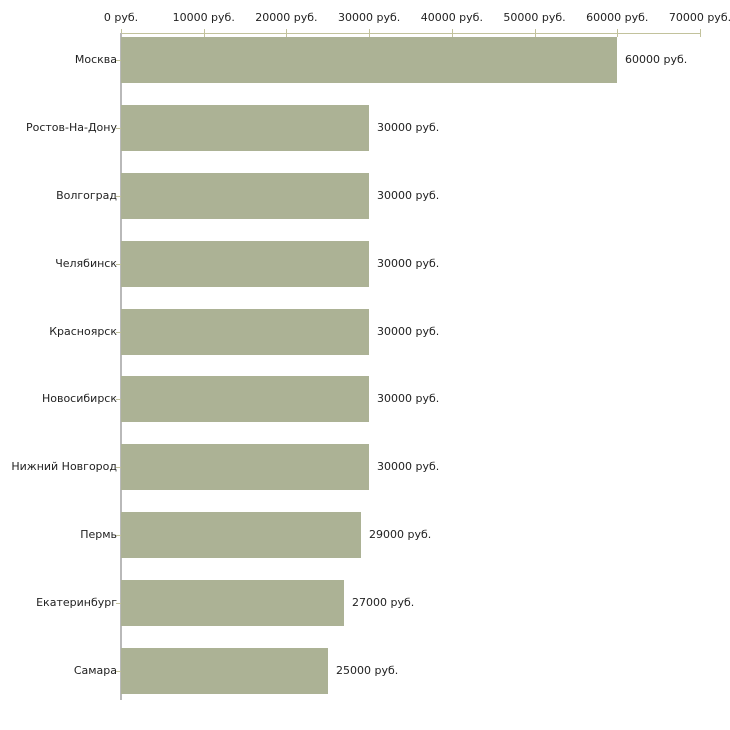 This screenshot has width=730, height=730. Describe the element at coordinates (95, 670) in the screenshot. I see `category-label: Самара` at that location.